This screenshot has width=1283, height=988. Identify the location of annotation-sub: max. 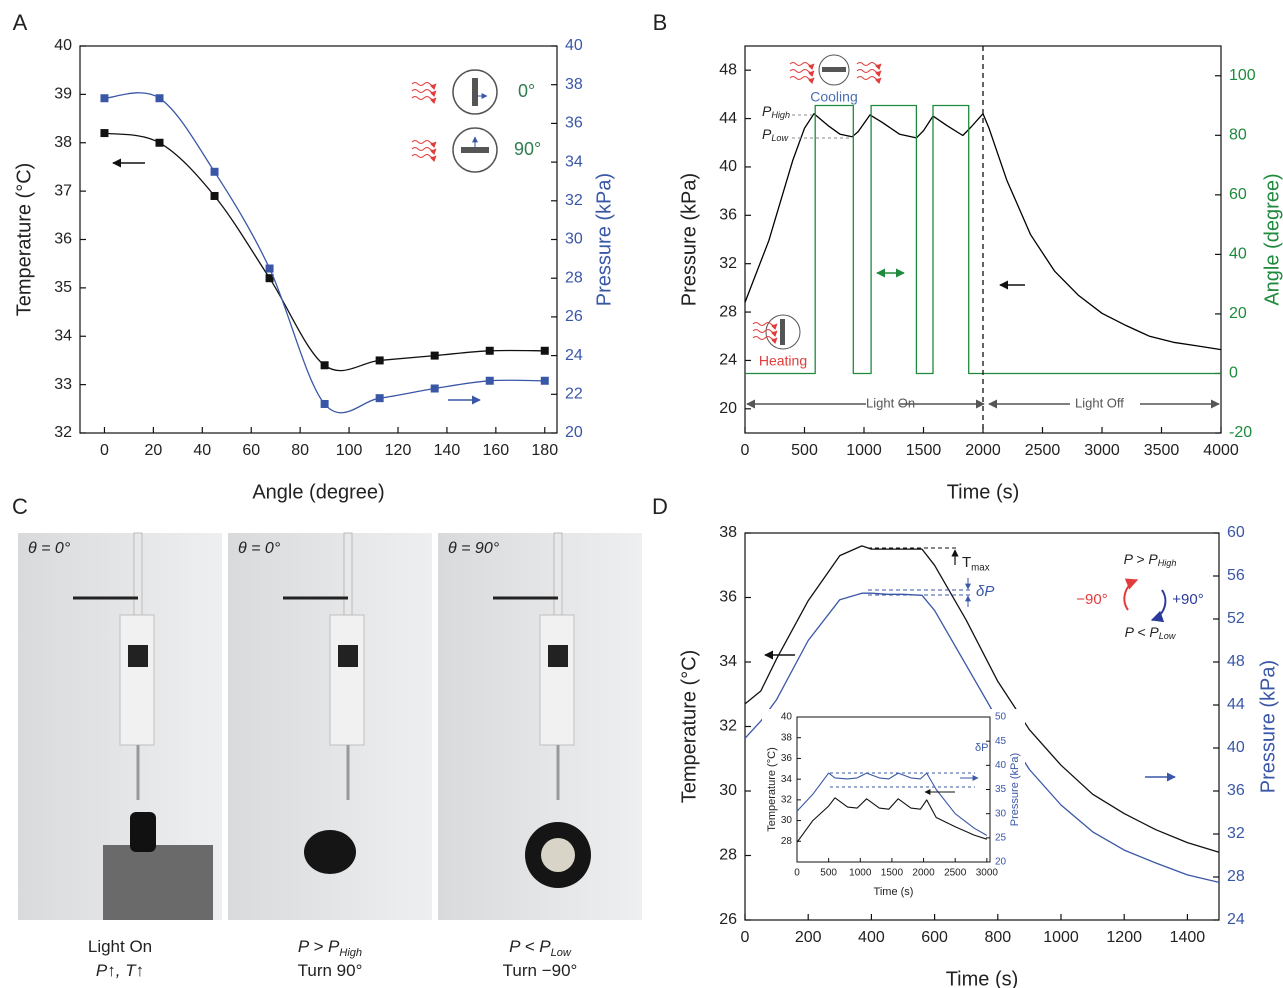
(980, 567).